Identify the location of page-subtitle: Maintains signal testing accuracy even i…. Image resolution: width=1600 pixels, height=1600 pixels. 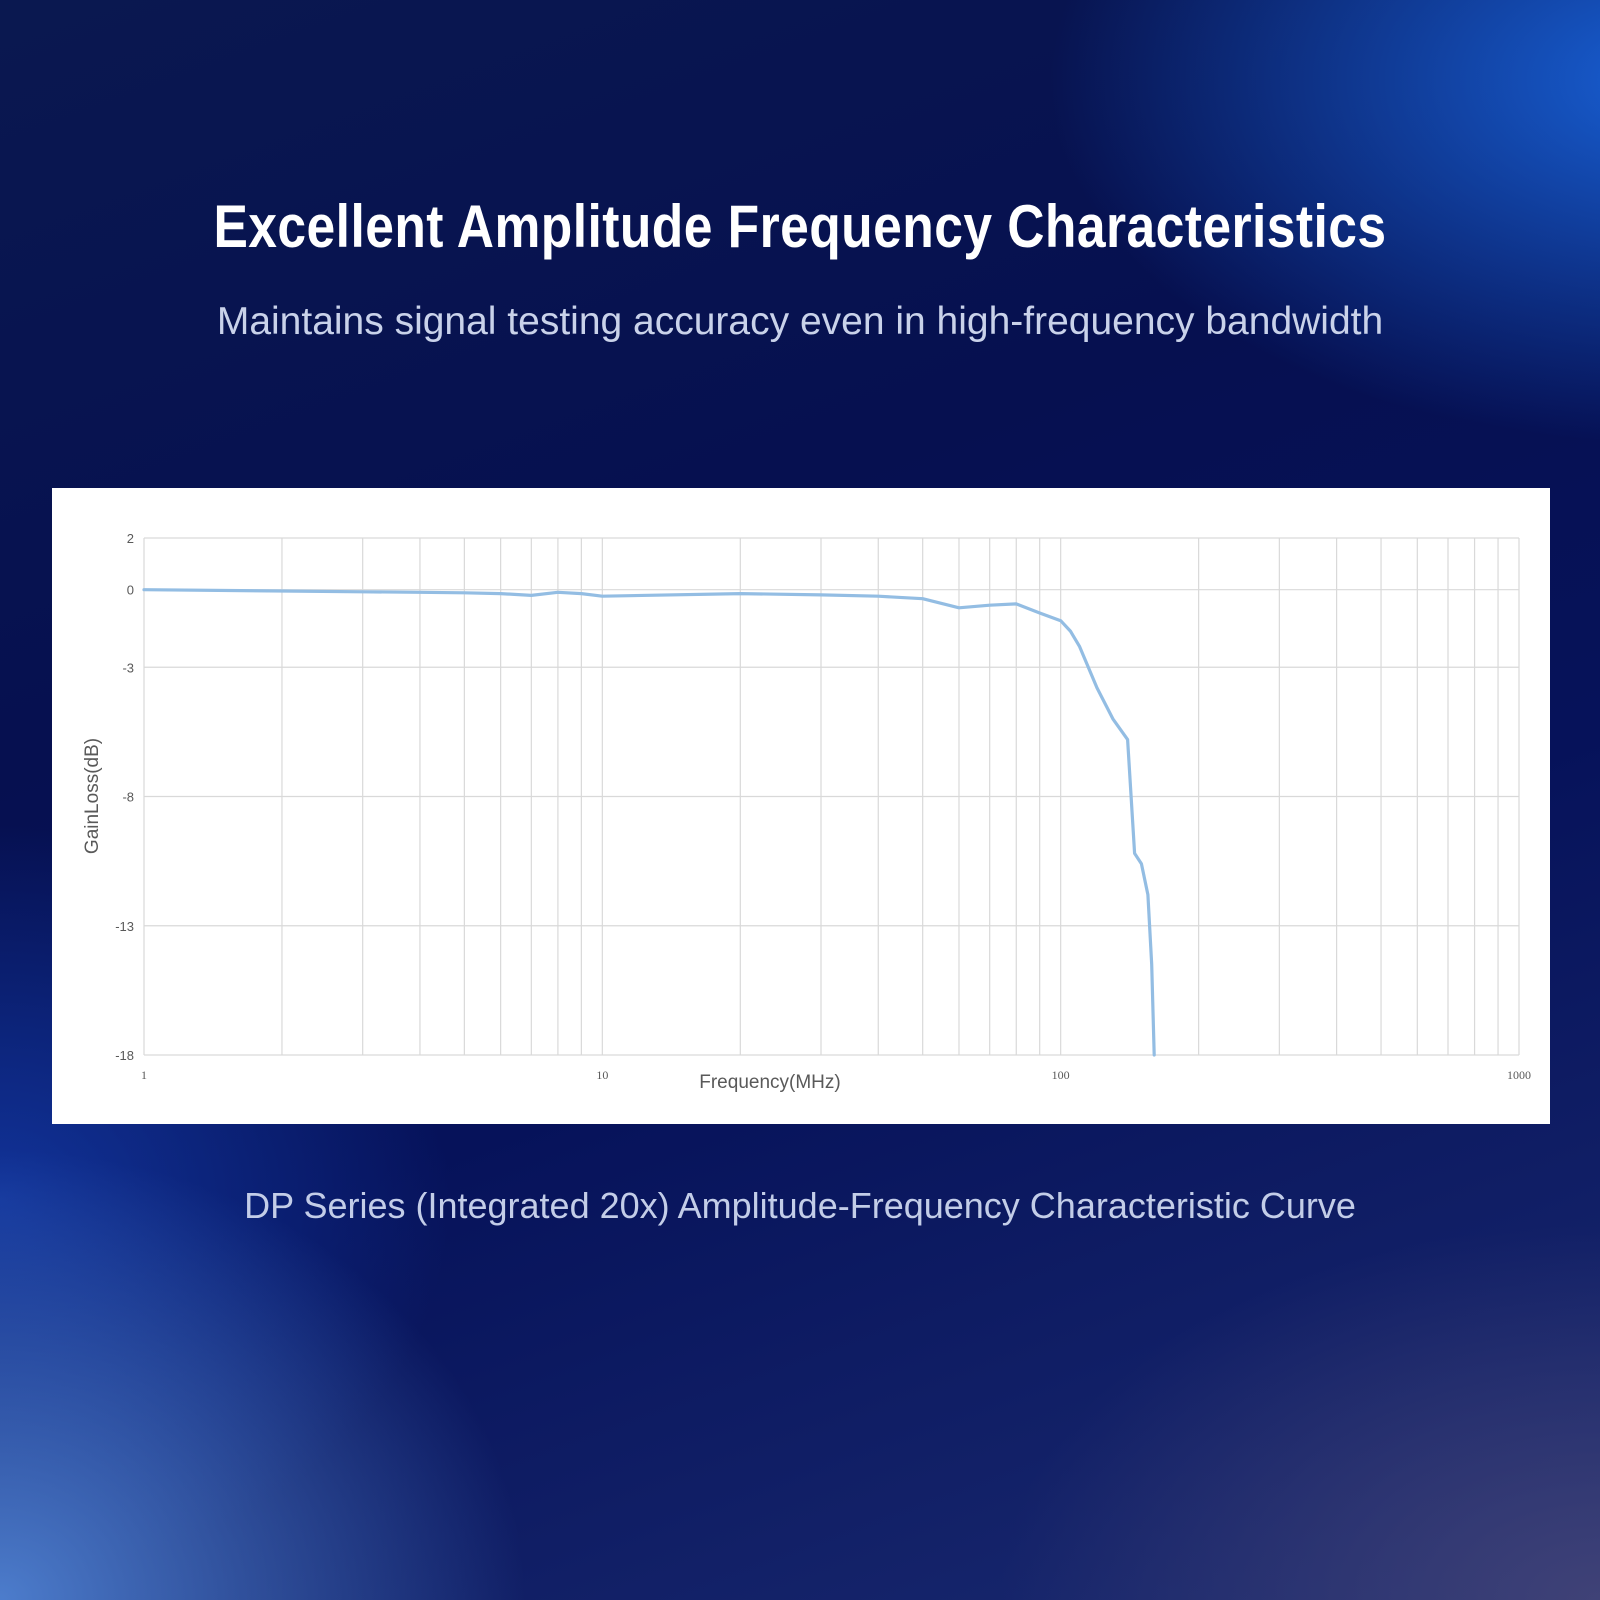
(800, 321).